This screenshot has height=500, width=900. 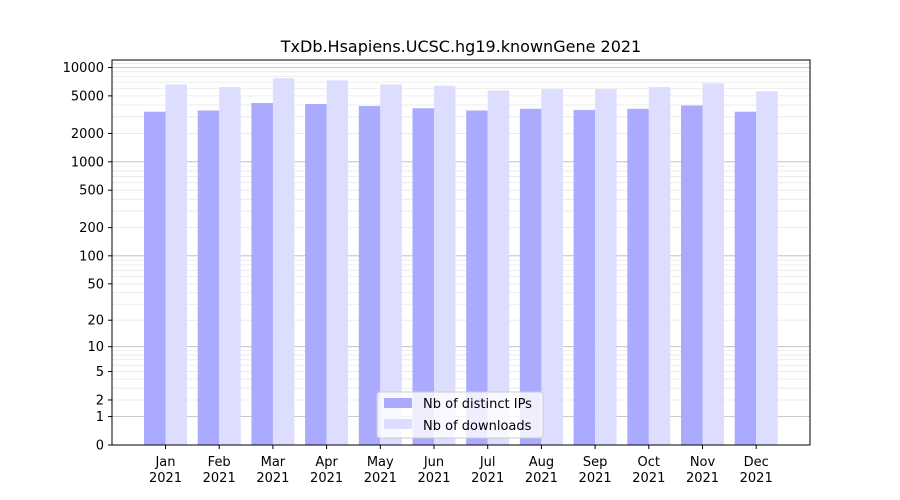 I want to click on legend-label-ips: Nb of distinct IPs, so click(x=477, y=404).